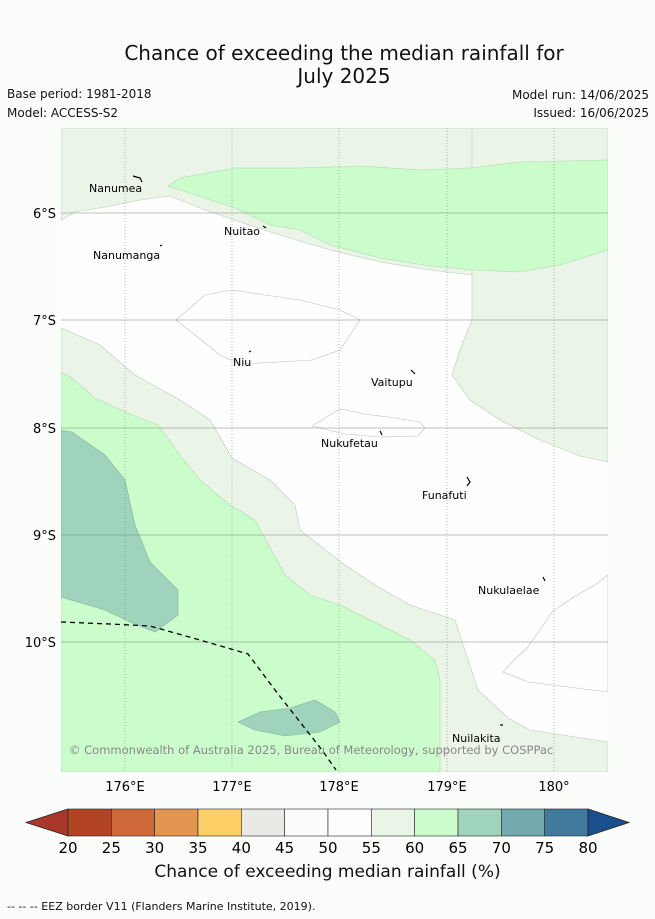 The width and height of the screenshot is (655, 919). Describe the element at coordinates (199, 696) in the screenshot. I see `eez-border` at that location.